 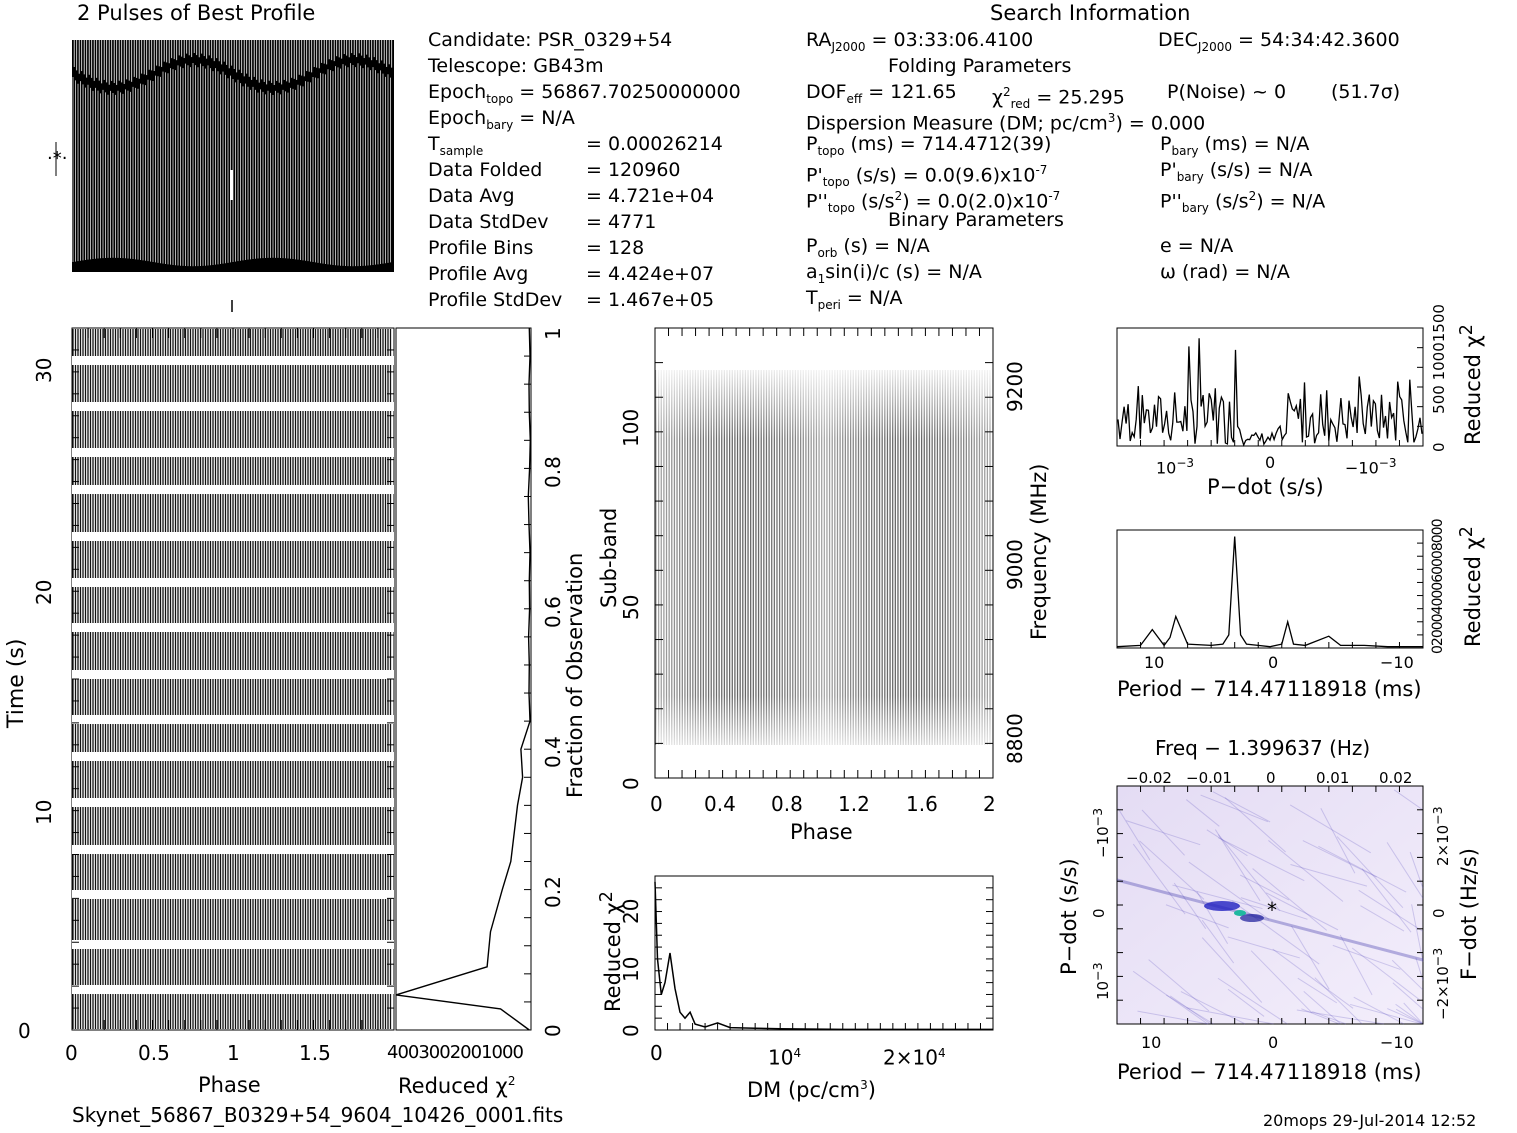 What do you see at coordinates (553, 892) in the screenshot?
I see `frac-tick-02: 0.2` at bounding box center [553, 892].